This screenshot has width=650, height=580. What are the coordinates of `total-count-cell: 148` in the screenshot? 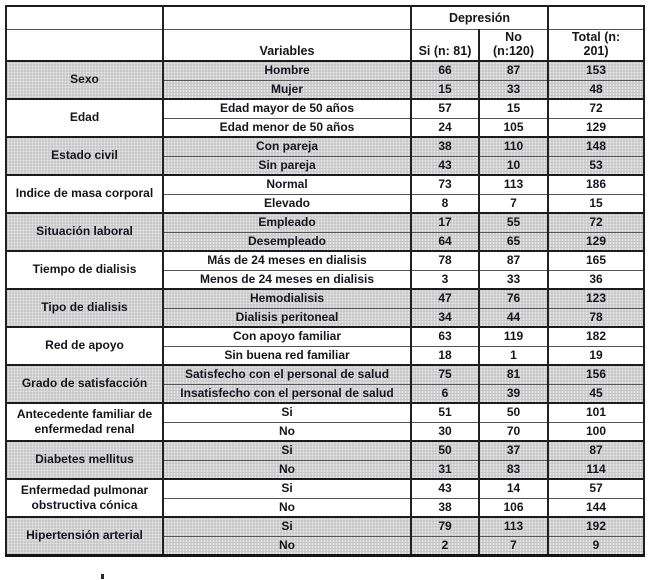 It's located at (596, 146).